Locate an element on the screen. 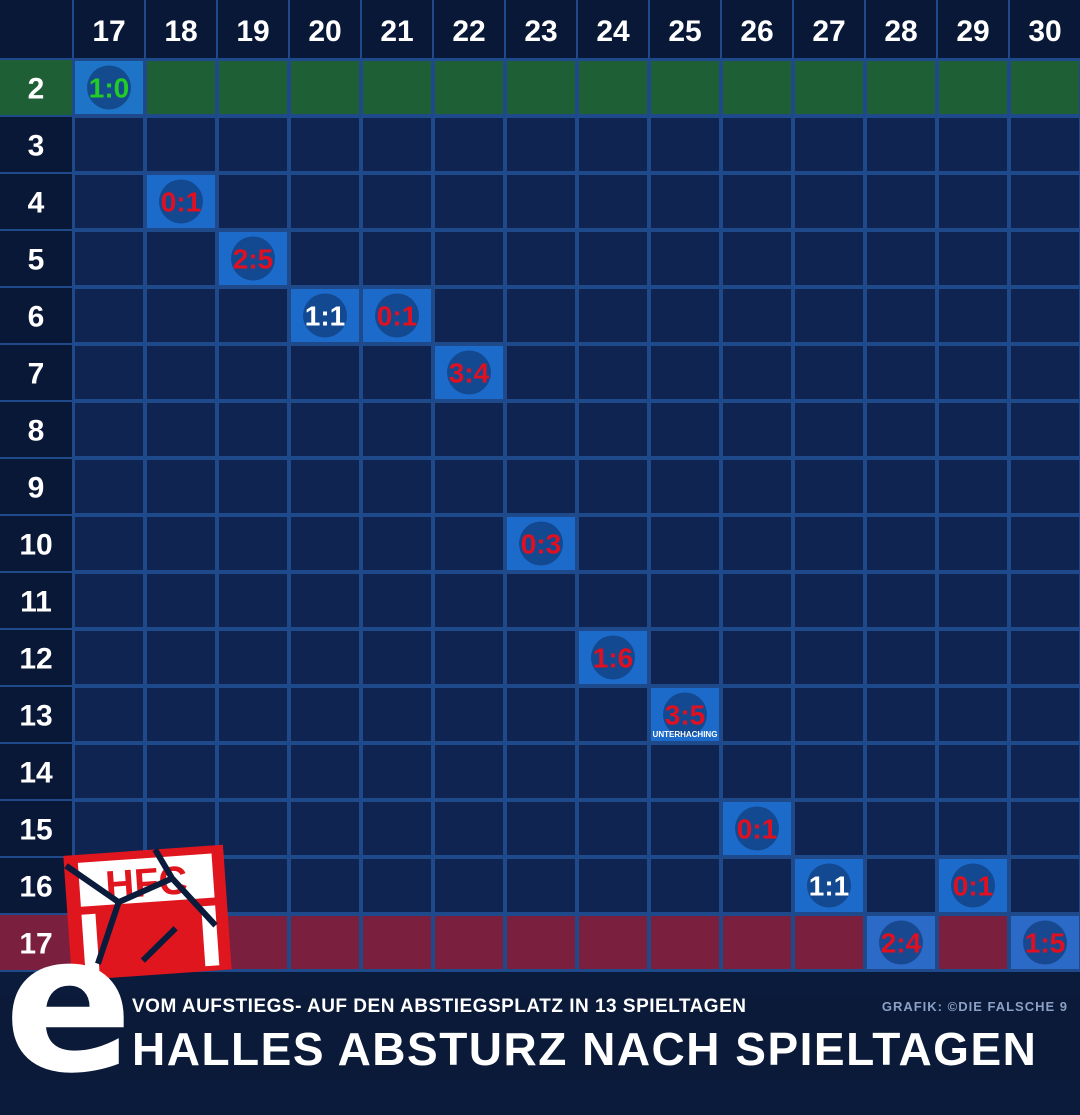 The width and height of the screenshot is (1080, 1115). footer-band is located at coordinates (540, 1037).